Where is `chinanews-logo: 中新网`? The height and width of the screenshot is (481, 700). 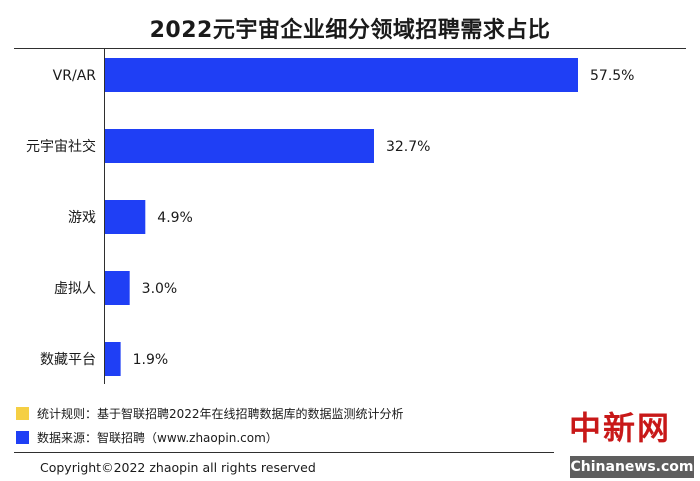 chinanews-logo: 中新网 is located at coordinates (620, 426).